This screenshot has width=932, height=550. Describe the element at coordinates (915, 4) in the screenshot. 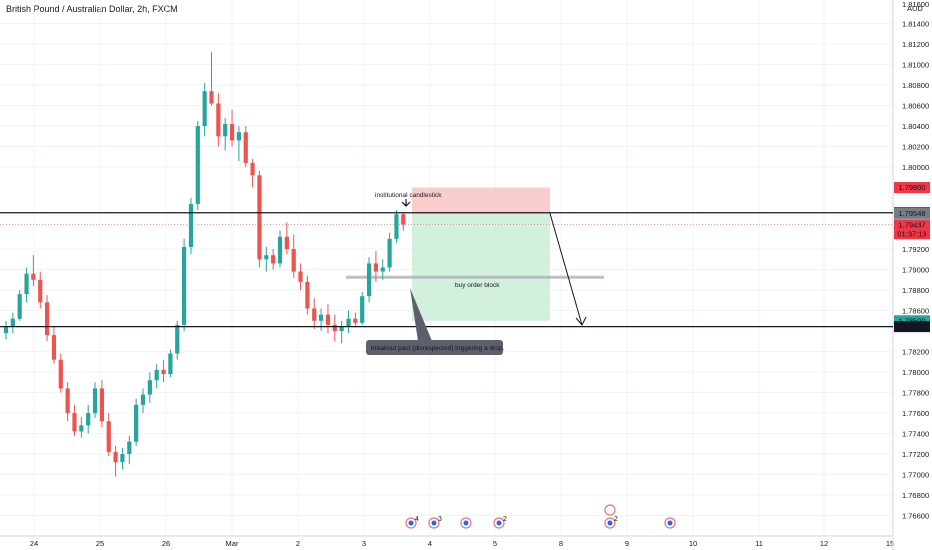

I see `y-tick-label: 1.81600` at that location.